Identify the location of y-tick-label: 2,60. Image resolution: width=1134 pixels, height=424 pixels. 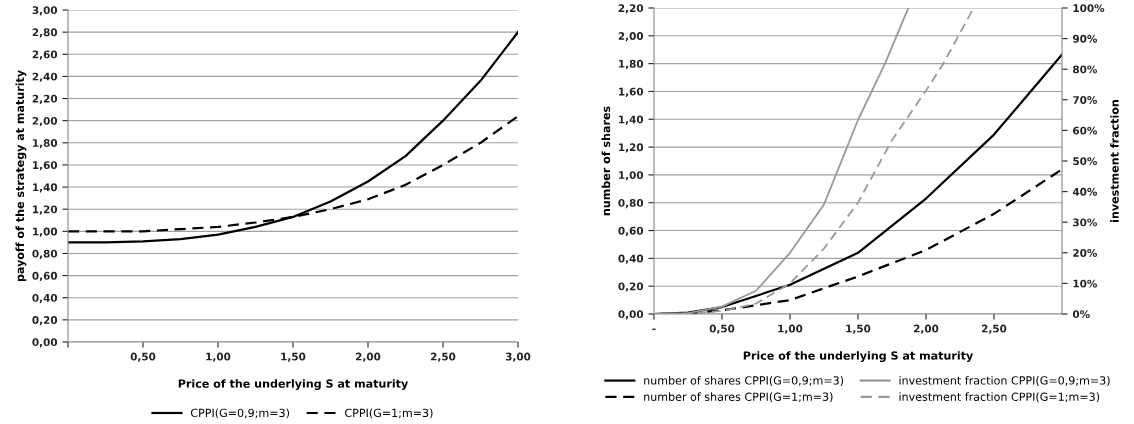
(45, 55).